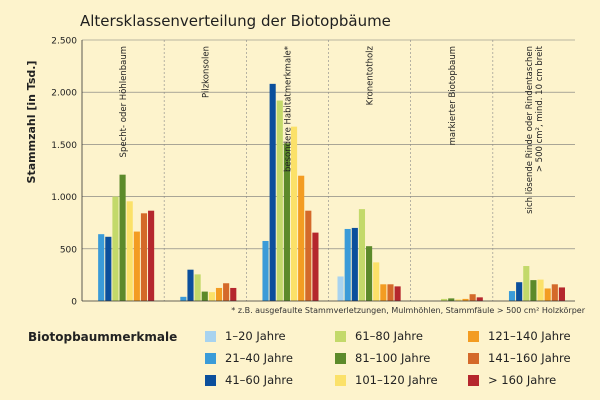 The height and width of the screenshot is (400, 600). I want to click on legend-item: 101–120 Jahre, so click(386, 380).